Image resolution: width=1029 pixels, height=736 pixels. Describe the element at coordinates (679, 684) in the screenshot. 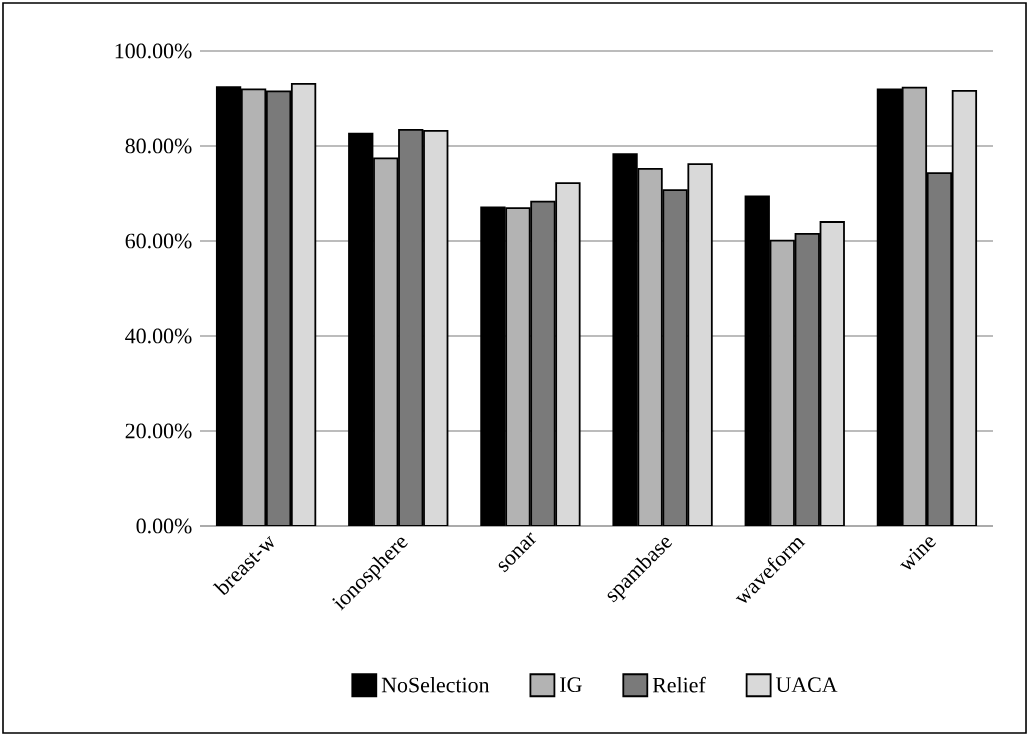

I see `legend-label: Relief` at that location.